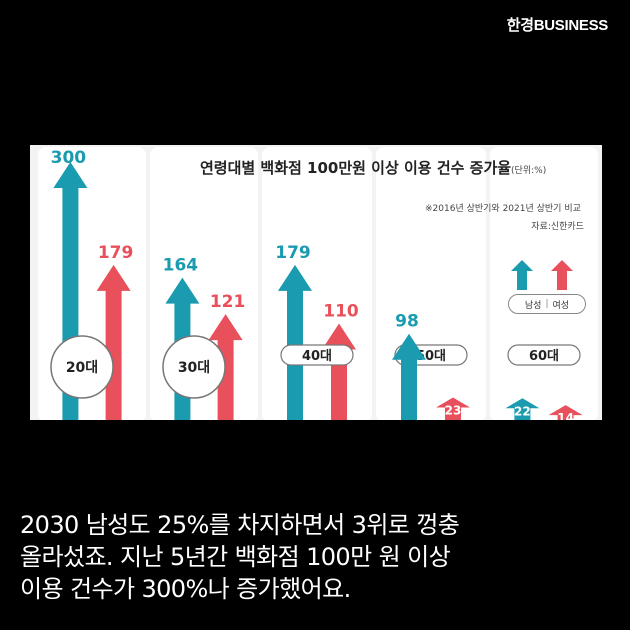 The width and height of the screenshot is (630, 630). Describe the element at coordinates (522, 275) in the screenshot. I see `legend-male-arrow-icon` at that location.